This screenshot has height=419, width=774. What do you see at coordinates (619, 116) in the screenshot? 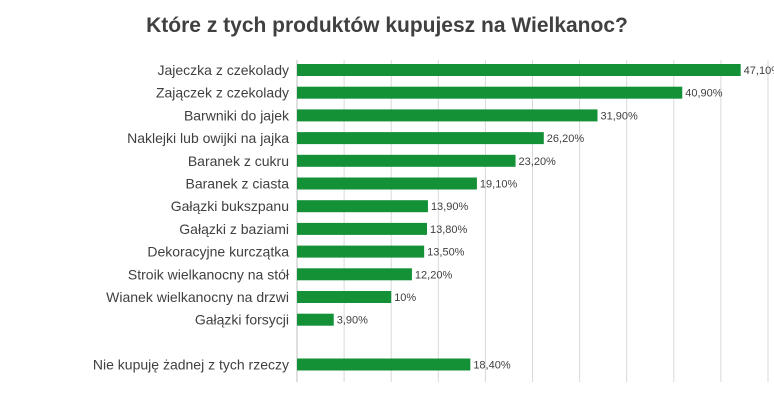
I see `data-label: 31,90%` at bounding box center [619, 116].